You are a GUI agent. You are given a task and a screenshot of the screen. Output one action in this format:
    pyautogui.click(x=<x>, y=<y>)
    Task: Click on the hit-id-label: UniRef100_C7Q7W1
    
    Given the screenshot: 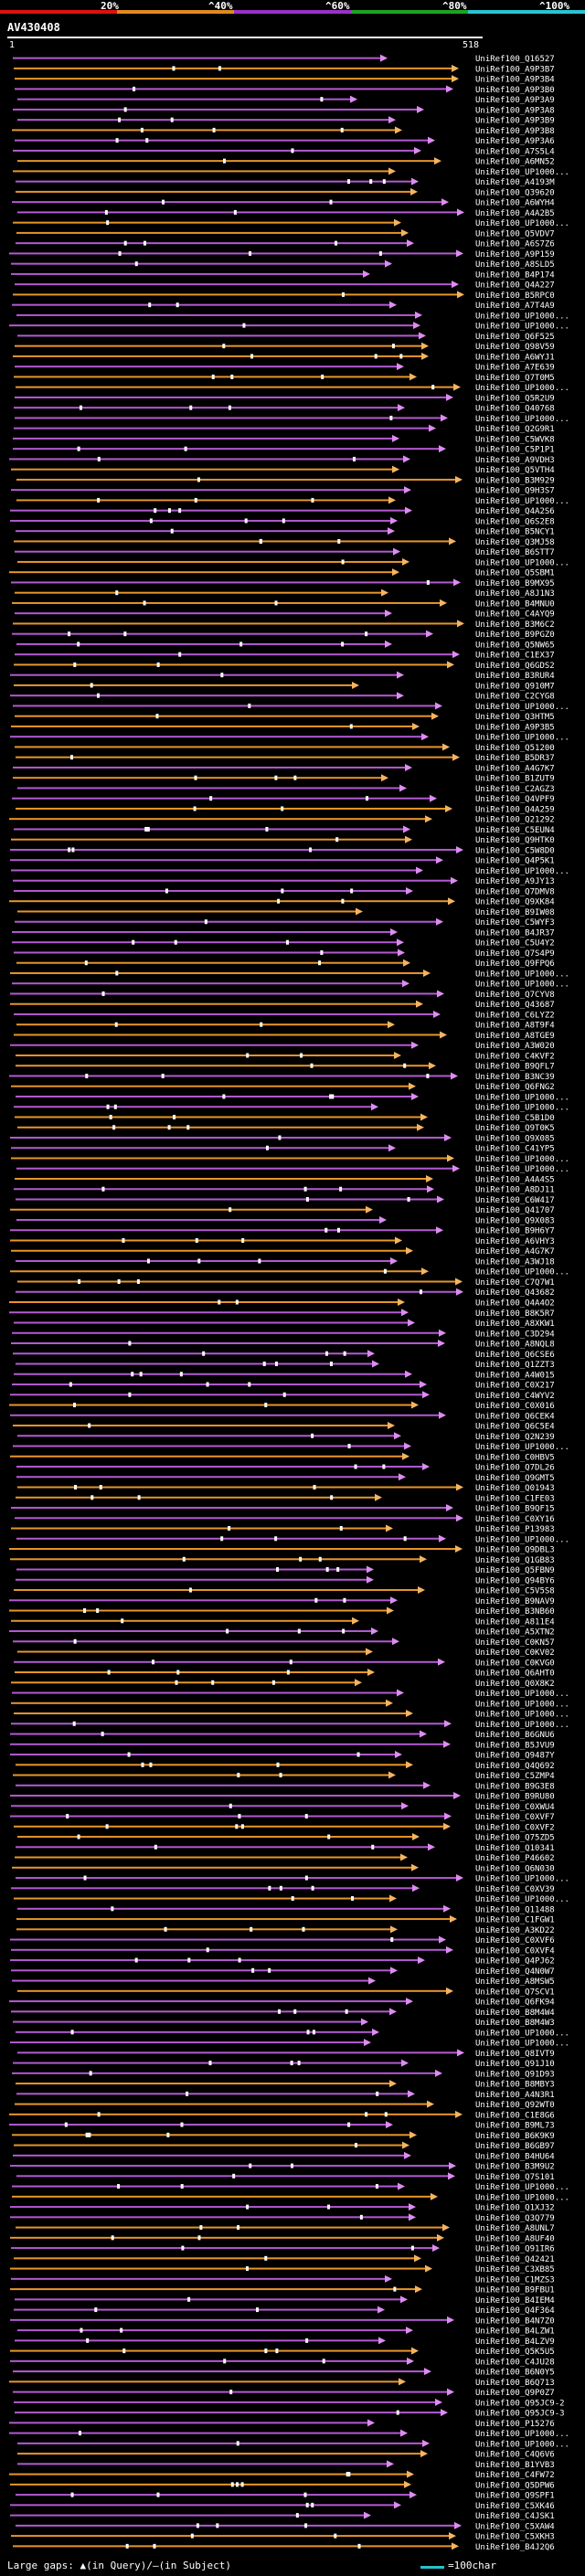 What is the action you would take?
    pyautogui.click(x=515, y=1283)
    